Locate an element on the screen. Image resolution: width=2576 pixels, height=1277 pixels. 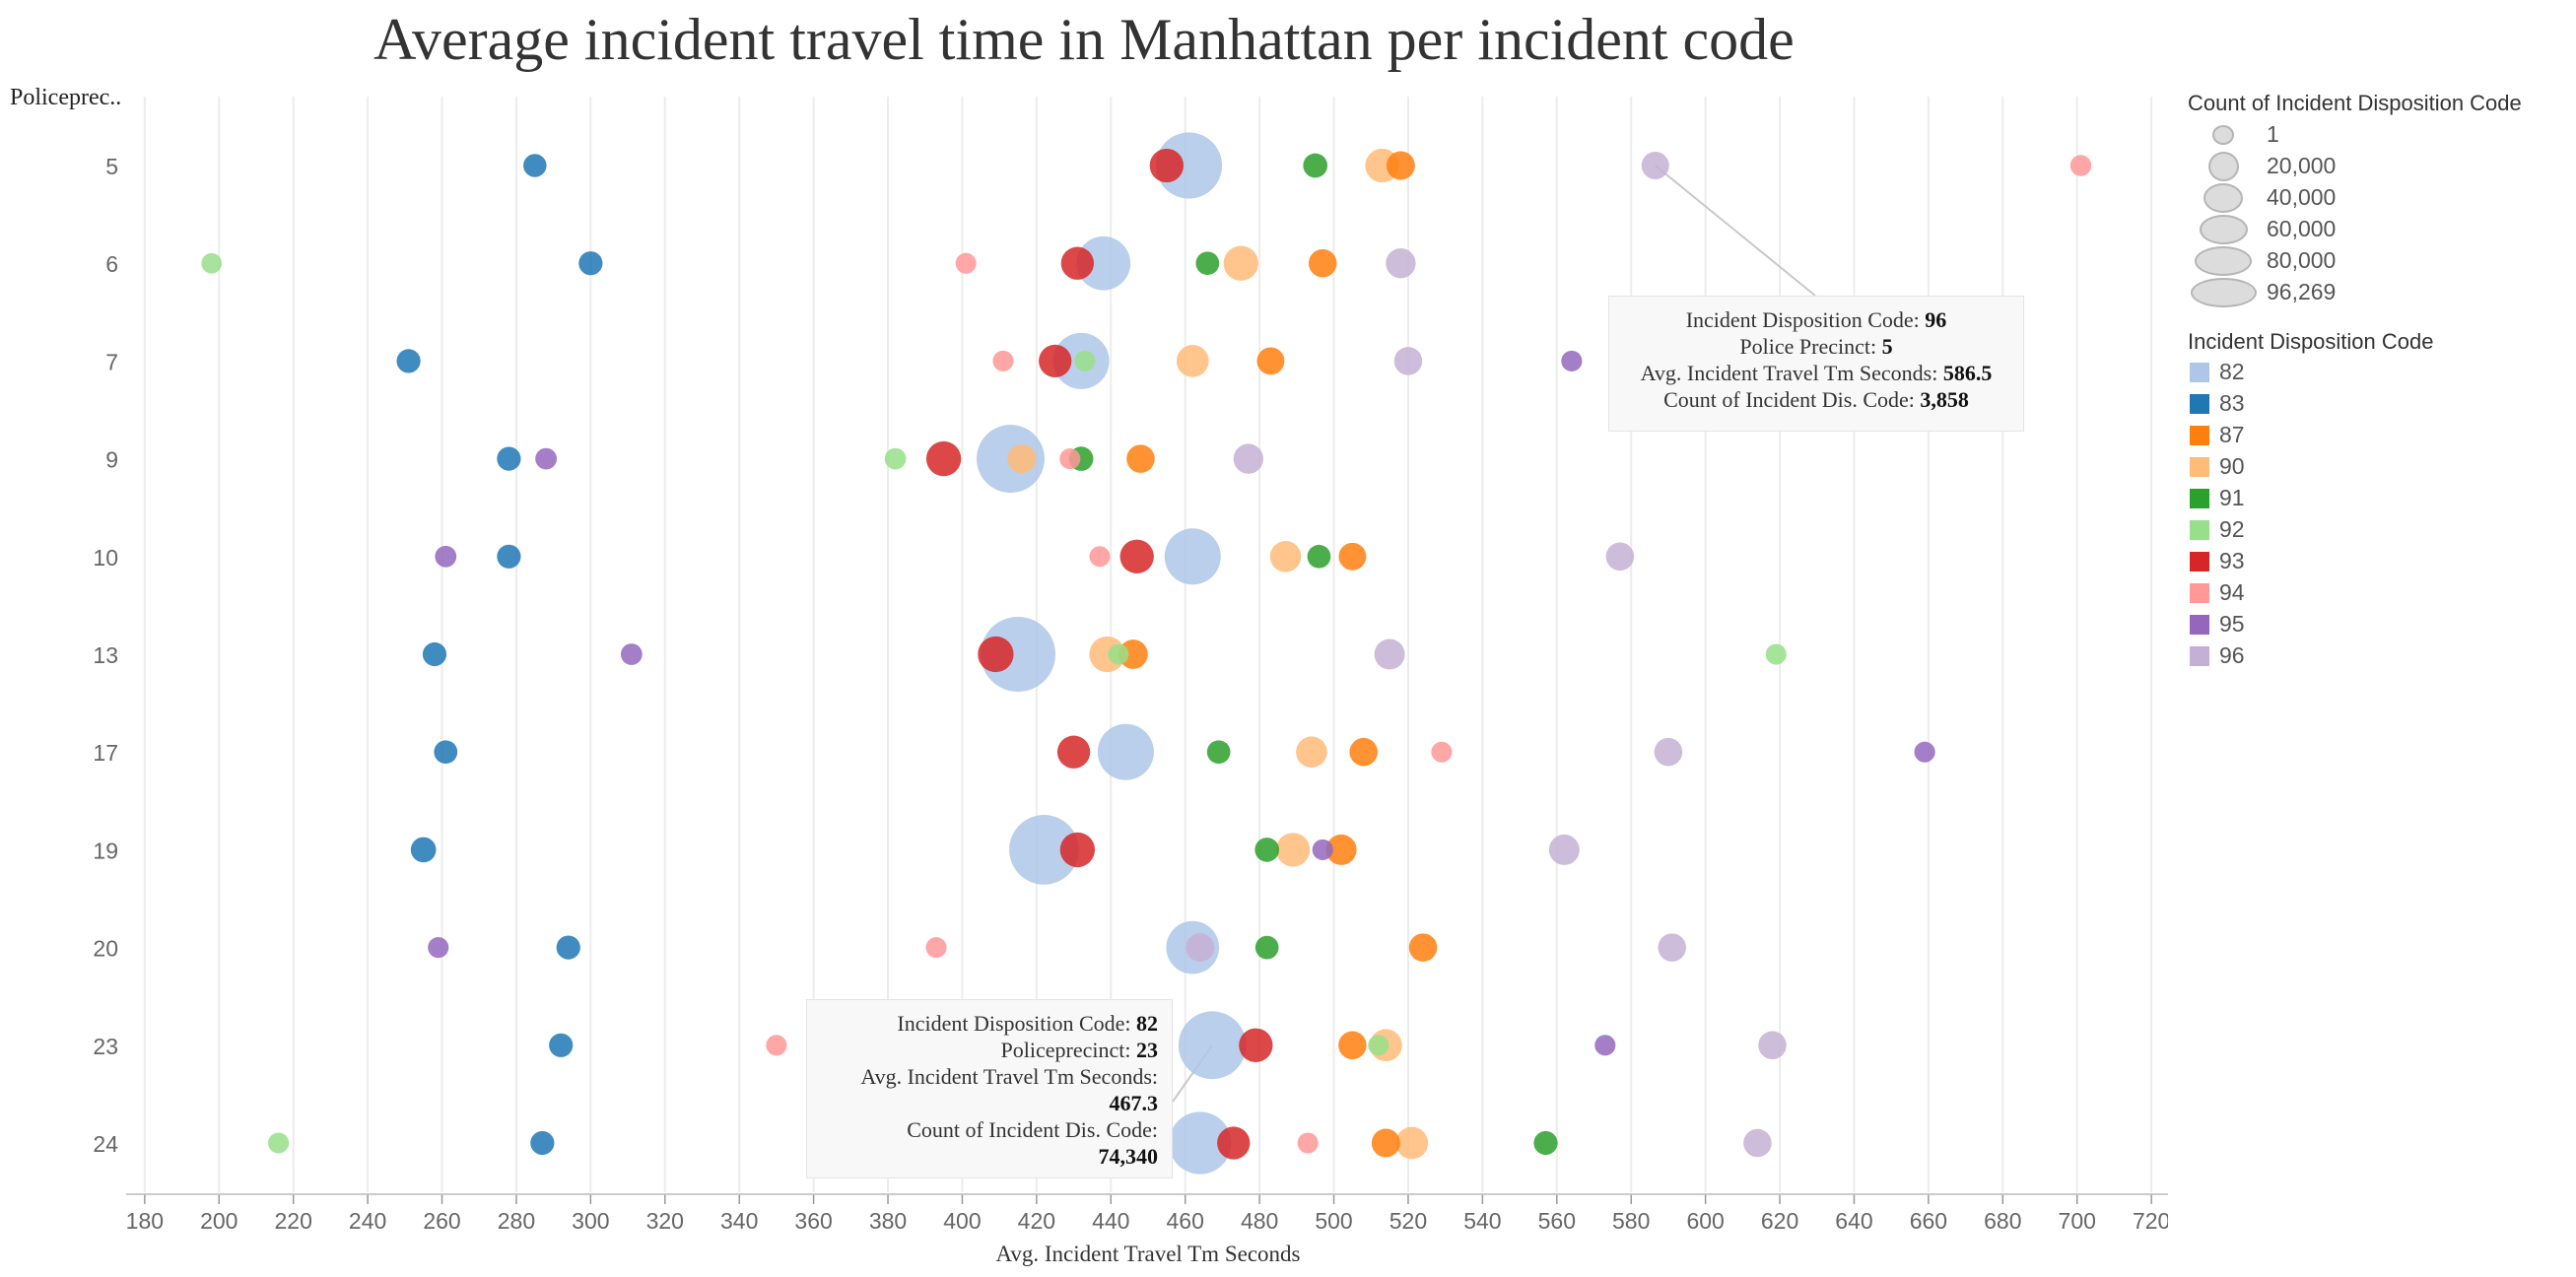
color-legend-item-96: 96 is located at coordinates (2288, 656).